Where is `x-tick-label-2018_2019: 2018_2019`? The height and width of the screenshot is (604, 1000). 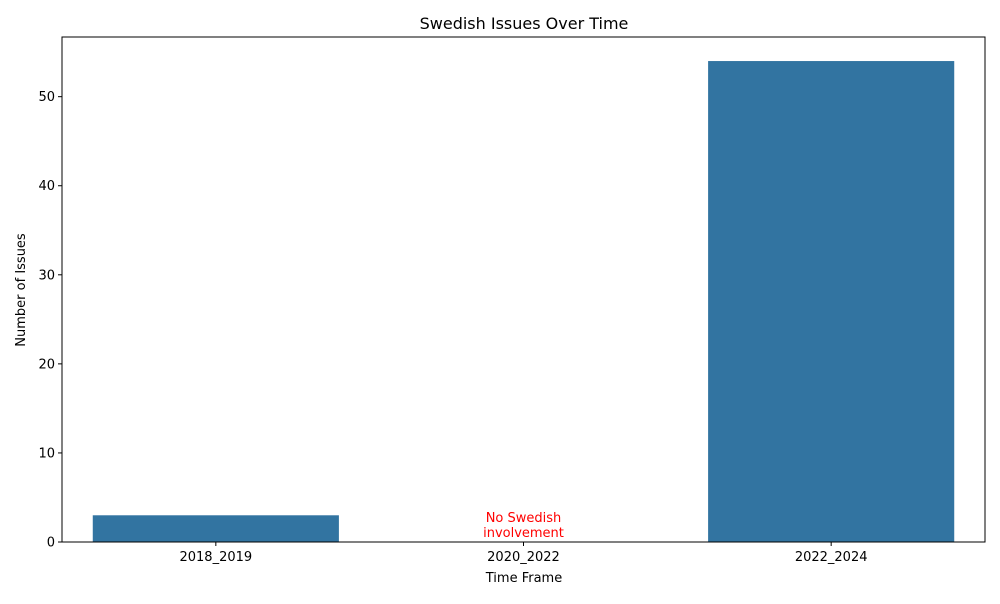
x-tick-label-2018_2019: 2018_2019 is located at coordinates (215, 557).